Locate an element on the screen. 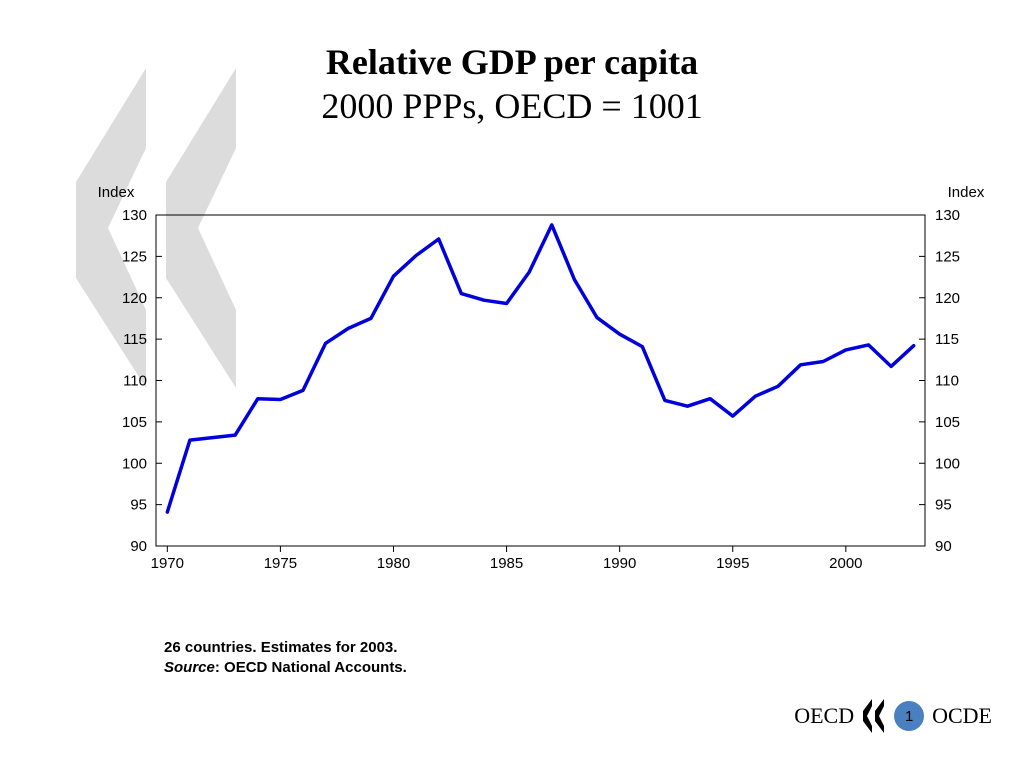 The height and width of the screenshot is (768, 1024). y-ticks-right: 90 95 100 105 110 115 120 125 130 is located at coordinates (939, 381).